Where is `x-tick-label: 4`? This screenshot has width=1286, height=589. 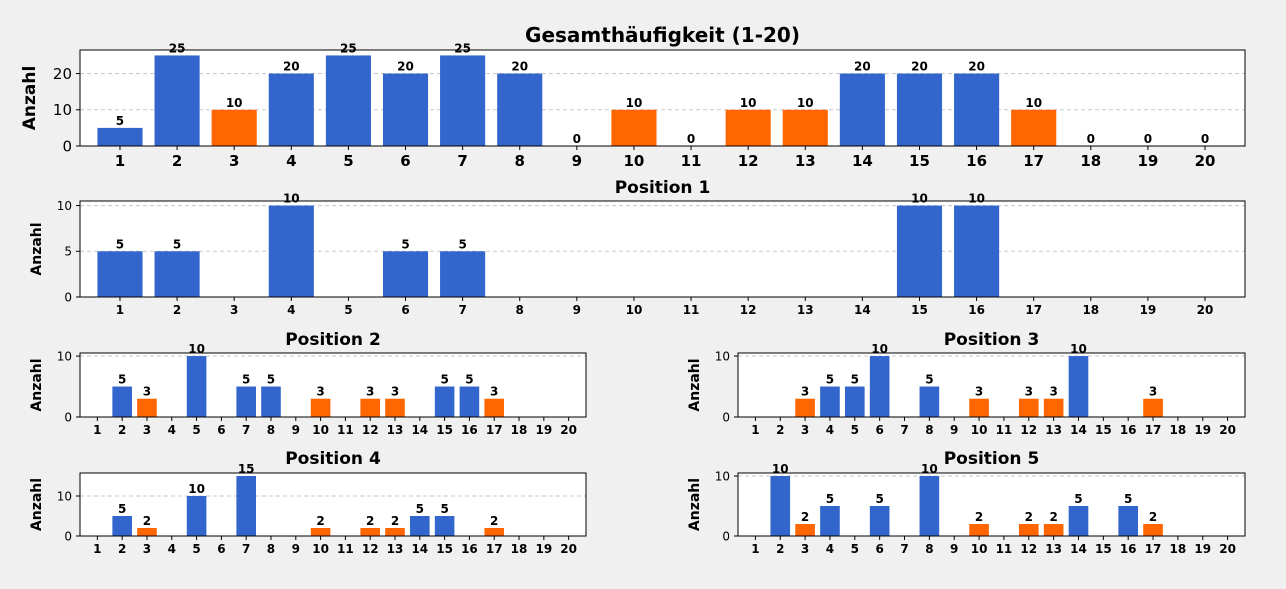 x-tick-label: 4 is located at coordinates (291, 310).